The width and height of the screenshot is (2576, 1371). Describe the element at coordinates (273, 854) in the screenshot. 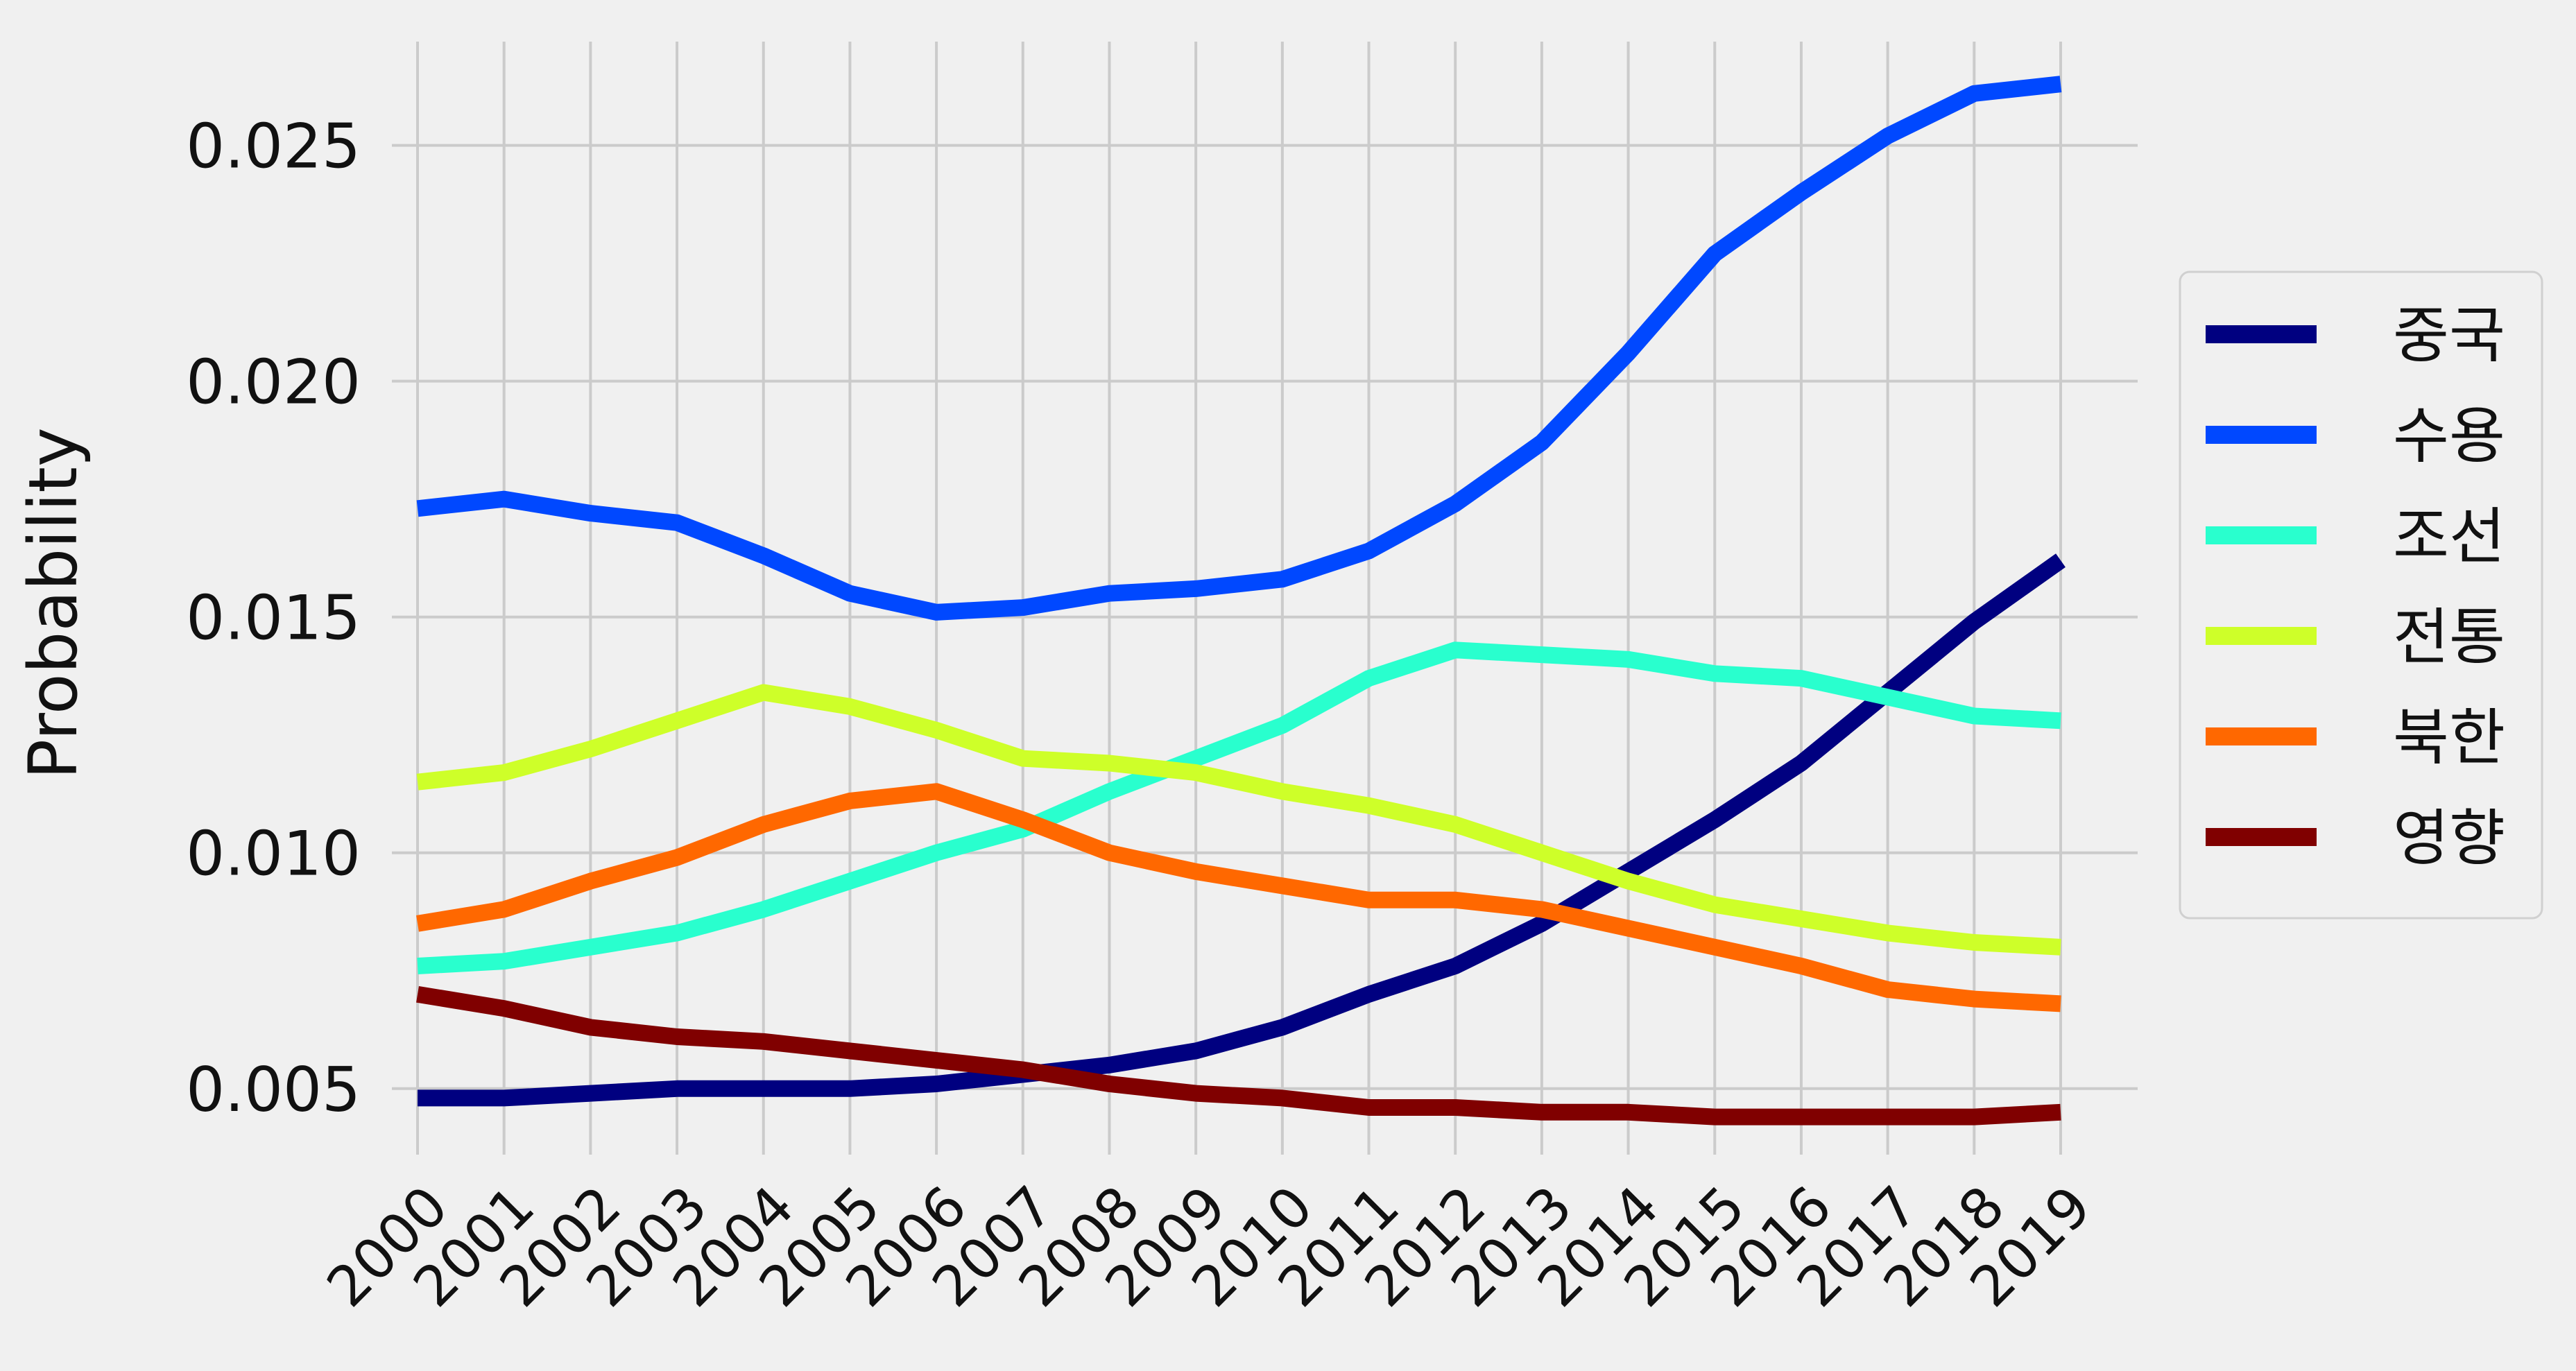

I see `y-tick-label: 0.010` at that location.